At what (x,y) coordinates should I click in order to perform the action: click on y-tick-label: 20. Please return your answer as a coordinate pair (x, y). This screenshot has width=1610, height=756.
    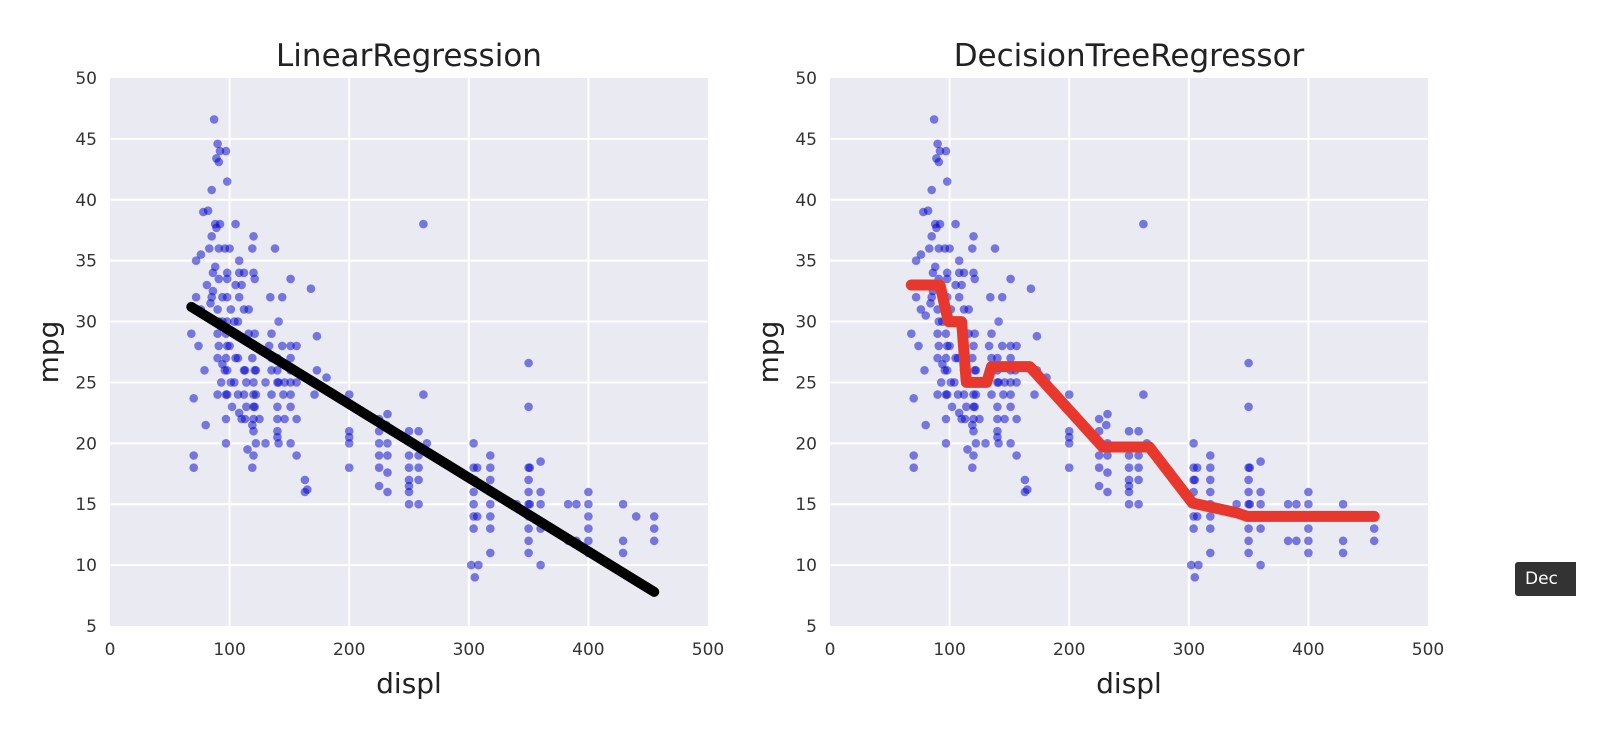
    Looking at the image, I should click on (806, 444).